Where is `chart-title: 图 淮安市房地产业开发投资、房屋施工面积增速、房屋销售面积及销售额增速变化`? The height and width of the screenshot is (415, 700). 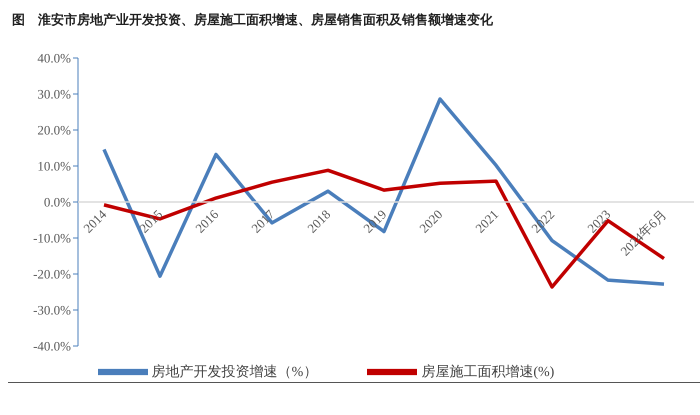 chart-title: 图 淮安市房地产业开发投资、房屋施工面积增速、房屋销售面积及销售额增速变化 is located at coordinates (252, 21).